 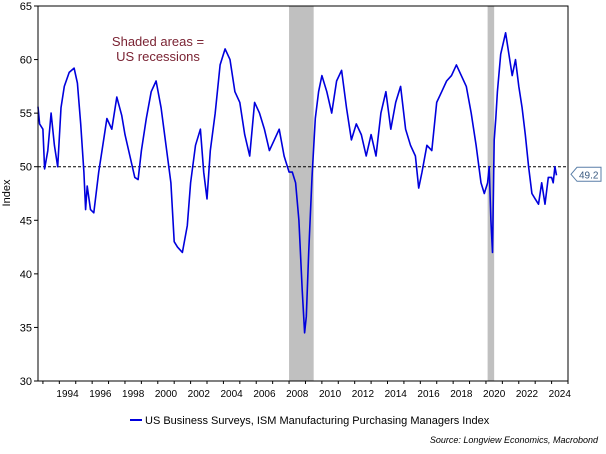 What do you see at coordinates (527, 394) in the screenshot?
I see `x-tick-label-2022: 2022` at bounding box center [527, 394].